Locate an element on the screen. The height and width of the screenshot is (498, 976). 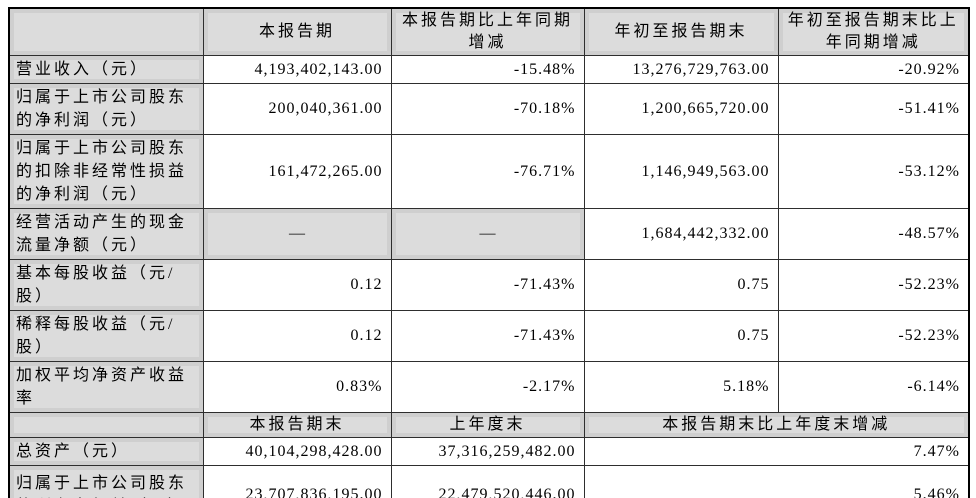
value-cell-period-yoy: -76.71% is located at coordinates (487, 171).